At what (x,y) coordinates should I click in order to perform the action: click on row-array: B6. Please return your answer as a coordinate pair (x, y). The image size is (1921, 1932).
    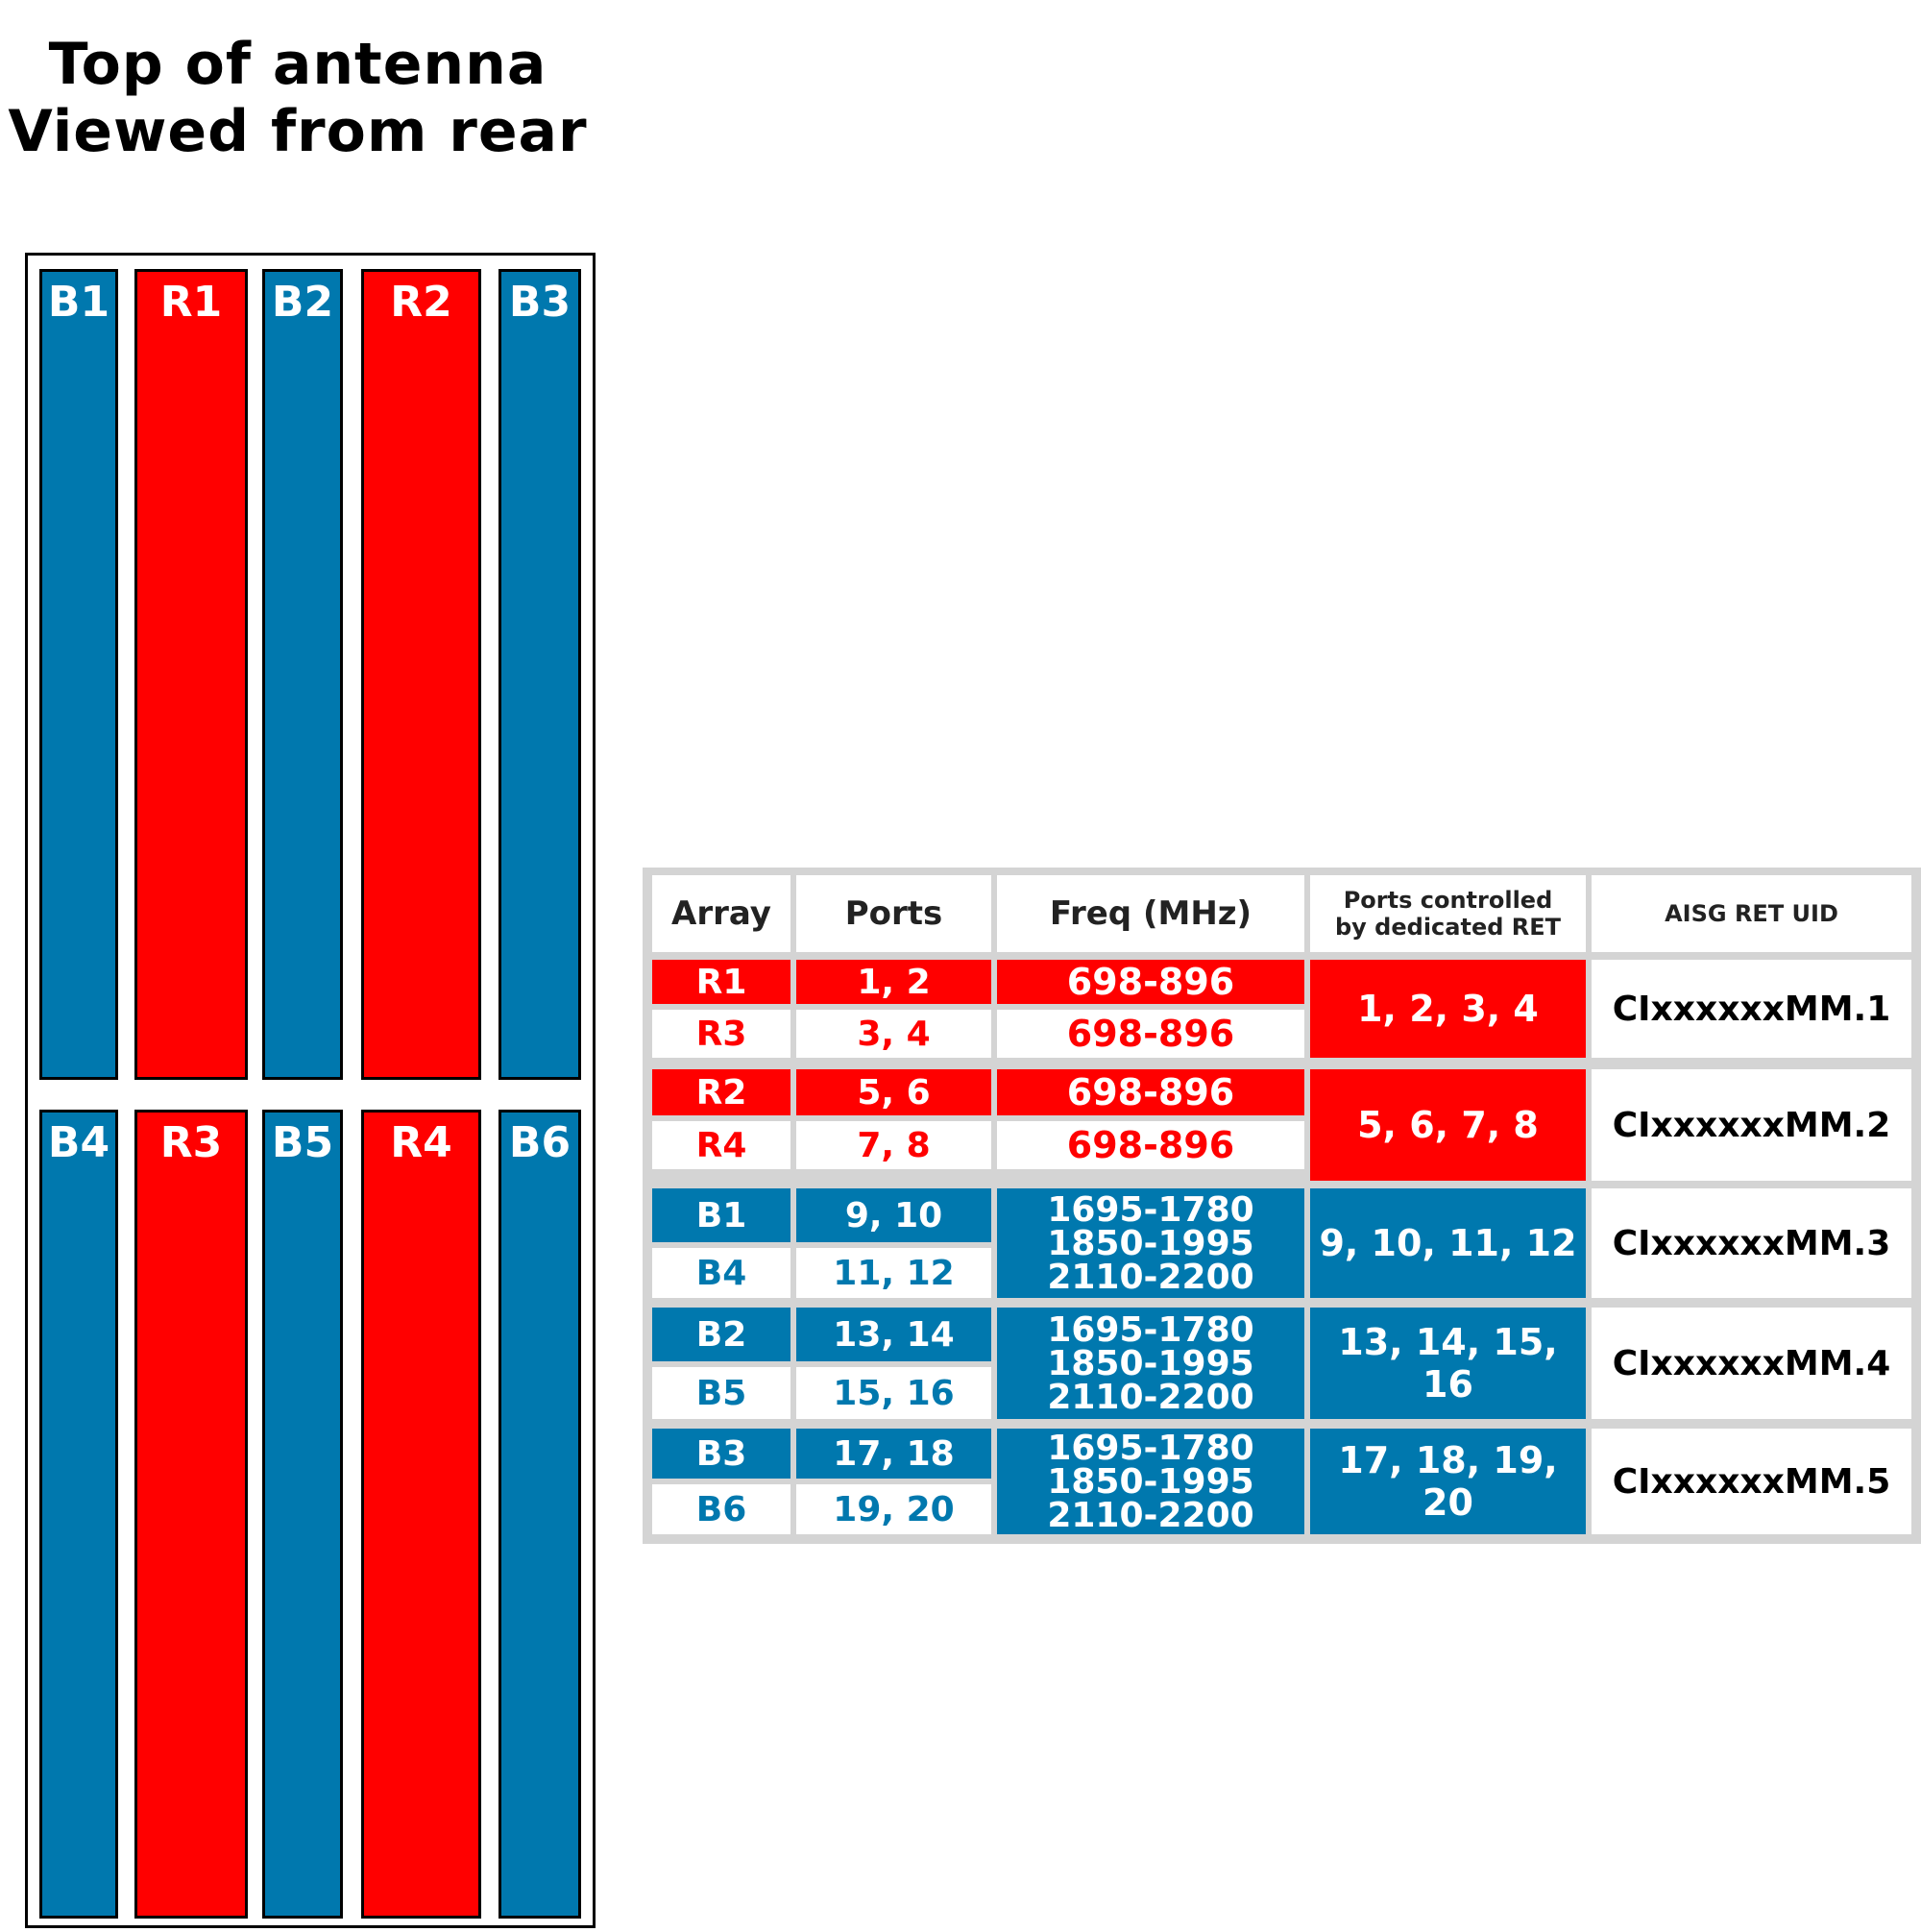
    Looking at the image, I should click on (721, 1509).